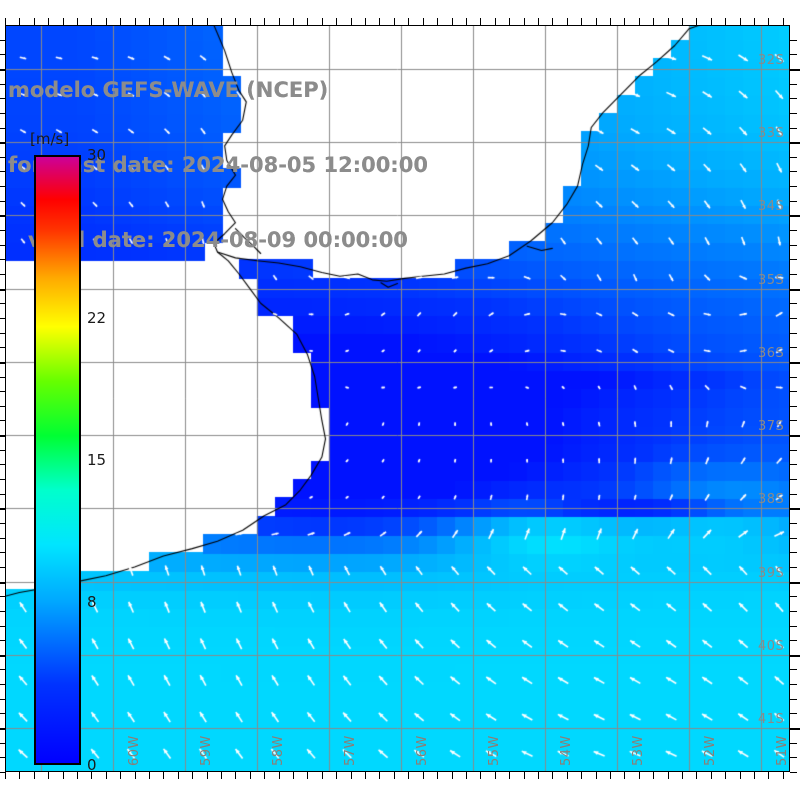 This screenshot has height=800, width=800. What do you see at coordinates (2, 399) in the screenshot?
I see `axis-ruler-left` at bounding box center [2, 399].